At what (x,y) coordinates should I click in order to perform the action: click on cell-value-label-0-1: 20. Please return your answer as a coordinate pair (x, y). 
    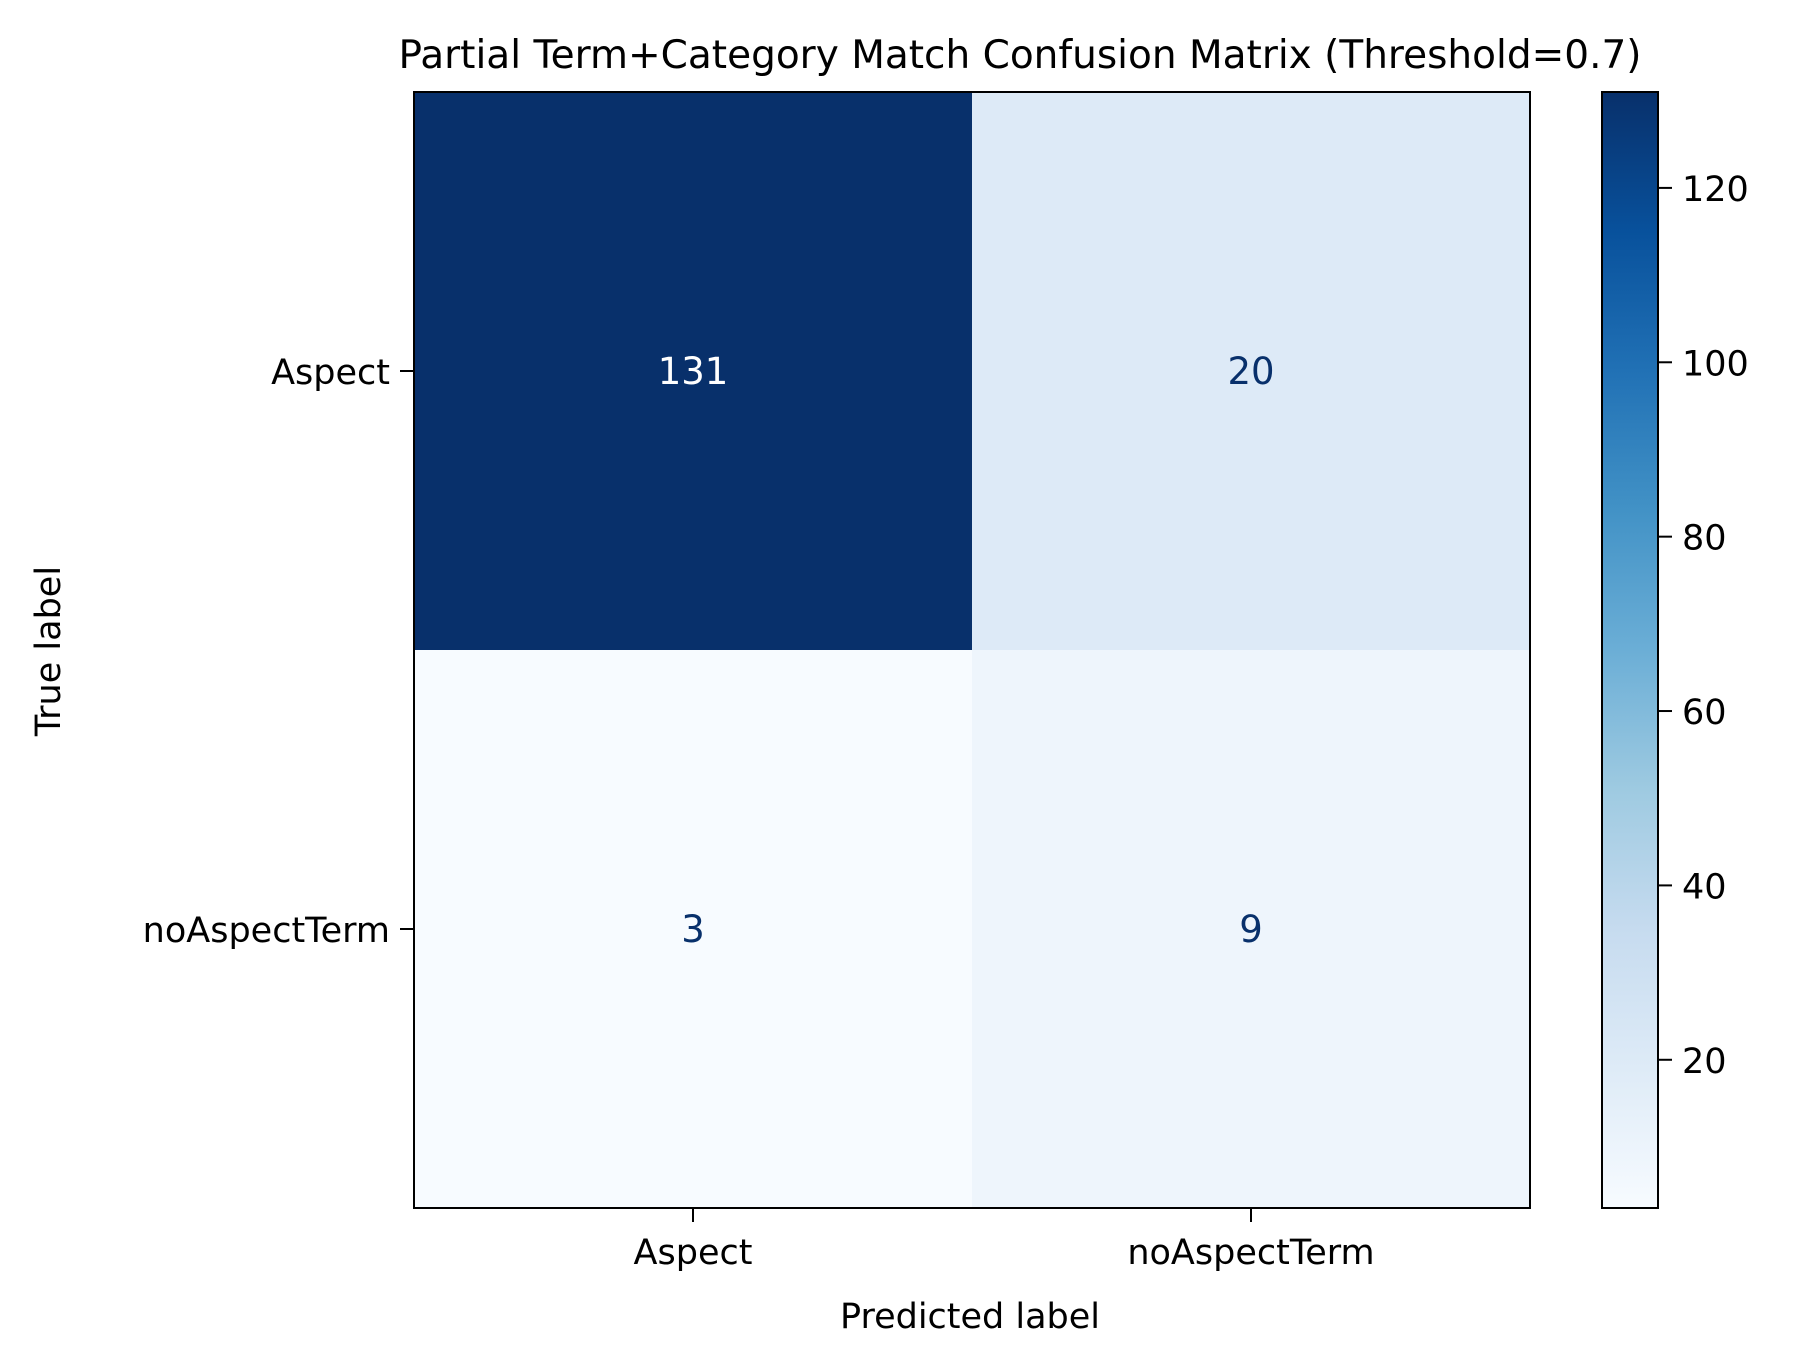
    Looking at the image, I should click on (1250, 371).